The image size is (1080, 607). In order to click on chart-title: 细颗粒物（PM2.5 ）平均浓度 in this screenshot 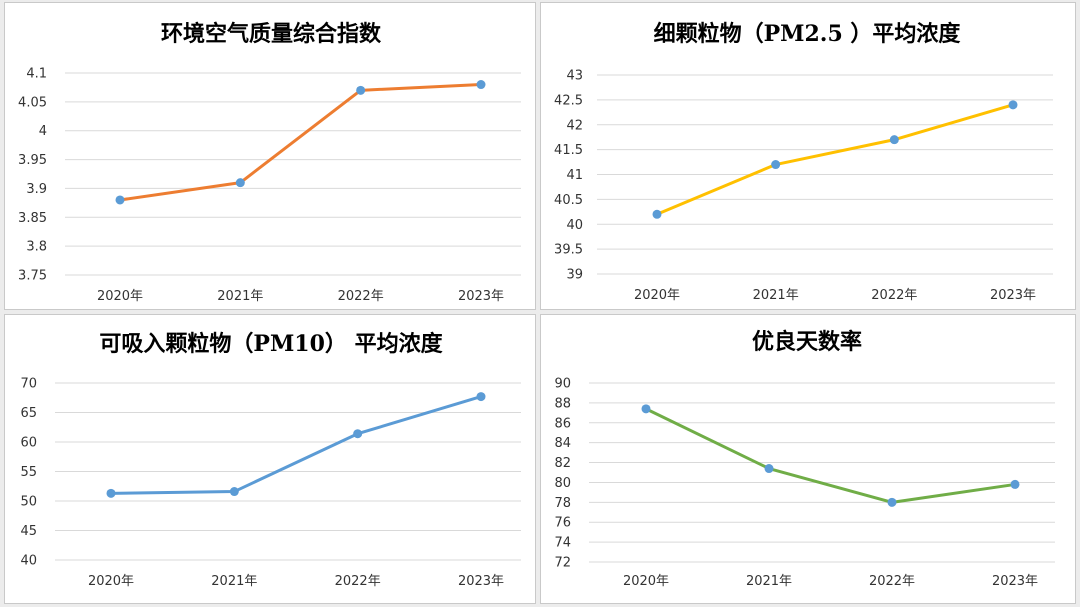, I will do `click(808, 34)`.